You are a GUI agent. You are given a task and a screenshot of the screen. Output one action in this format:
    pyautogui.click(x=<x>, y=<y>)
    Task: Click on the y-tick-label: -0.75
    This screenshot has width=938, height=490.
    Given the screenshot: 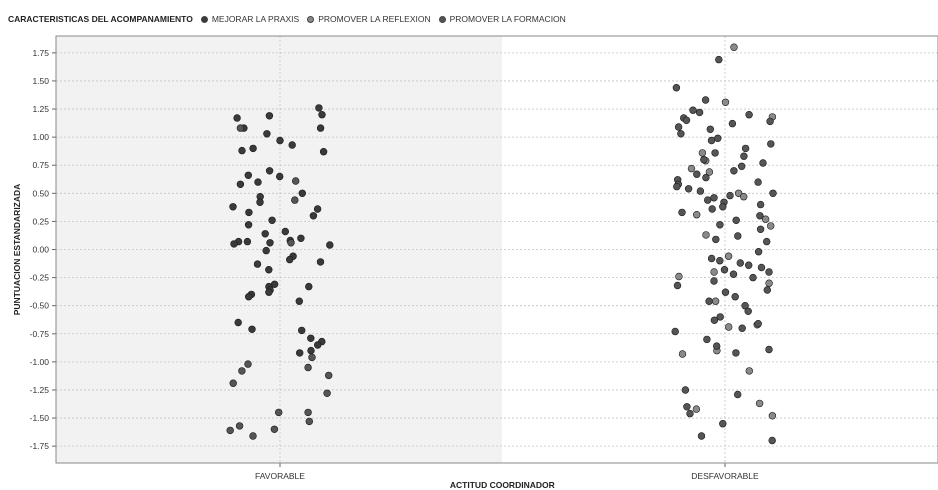 What is the action you would take?
    pyautogui.click(x=40, y=334)
    